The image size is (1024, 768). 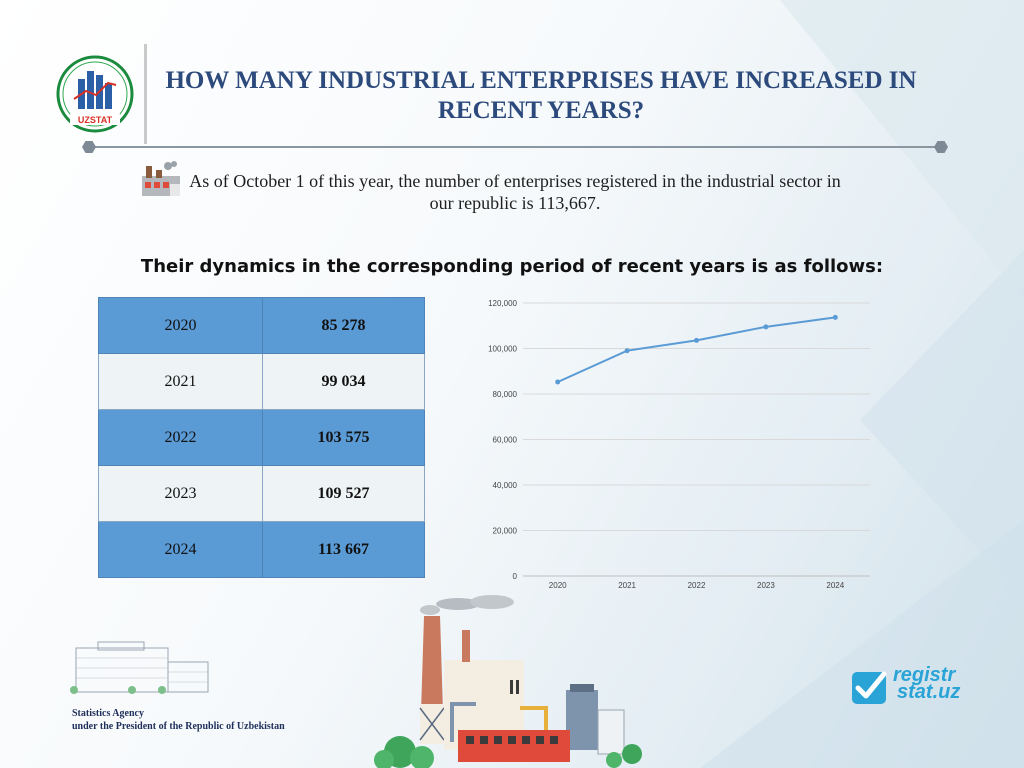 I want to click on chart-x-tick-label: 2022, so click(x=697, y=585).